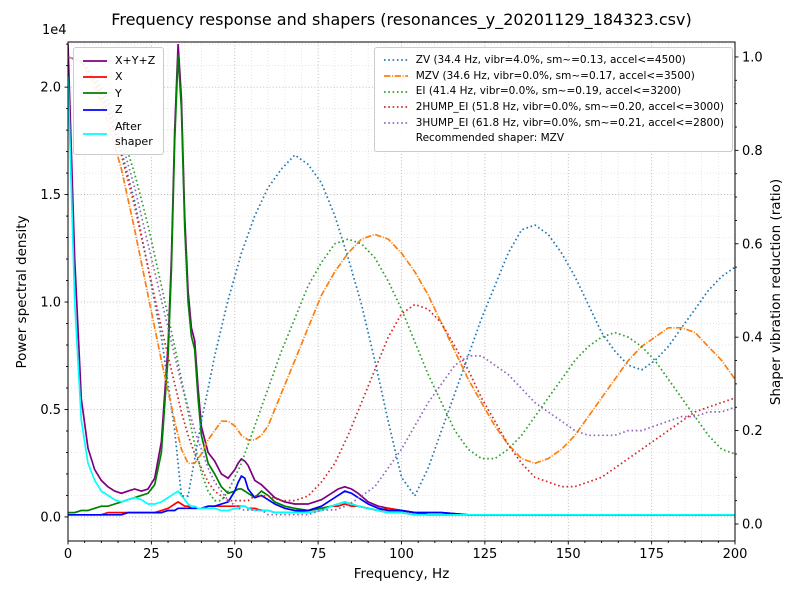  I want to click on y-right-tick-label: 1.0, so click(752, 57).